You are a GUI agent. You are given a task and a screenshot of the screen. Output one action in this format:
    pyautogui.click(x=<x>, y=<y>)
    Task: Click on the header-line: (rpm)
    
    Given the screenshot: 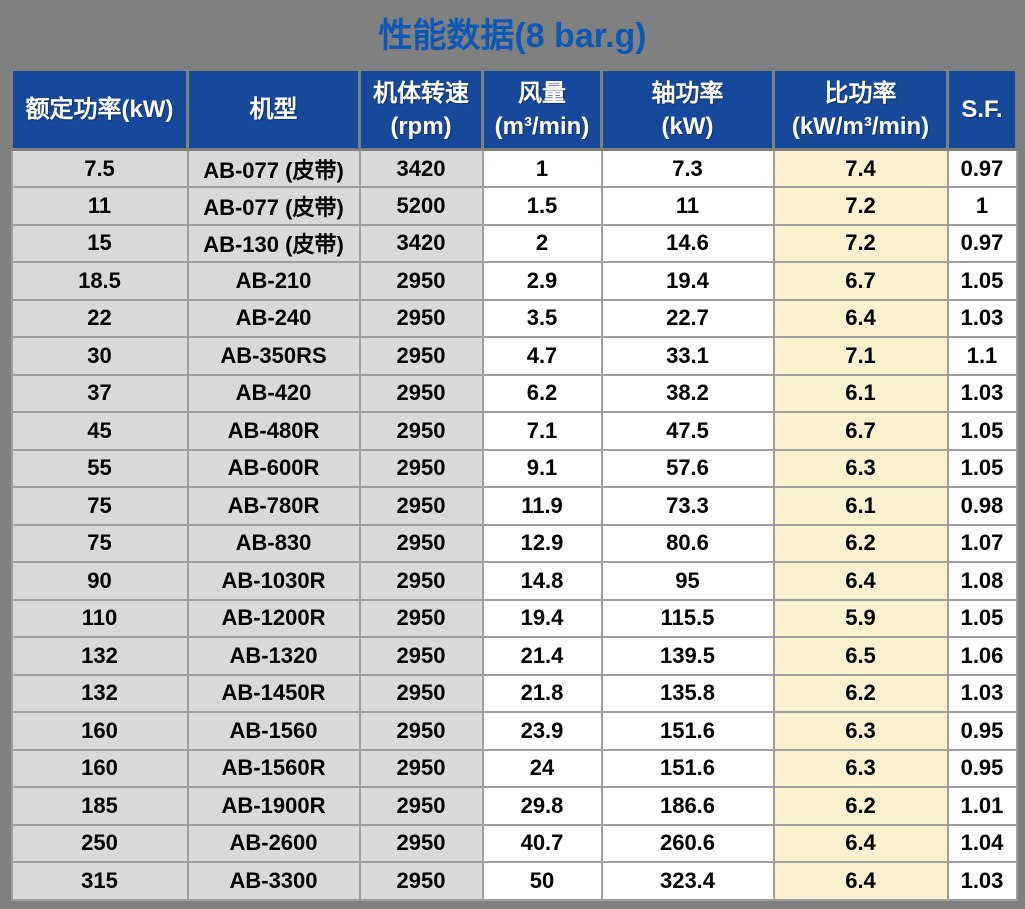 What is the action you would take?
    pyautogui.click(x=421, y=126)
    